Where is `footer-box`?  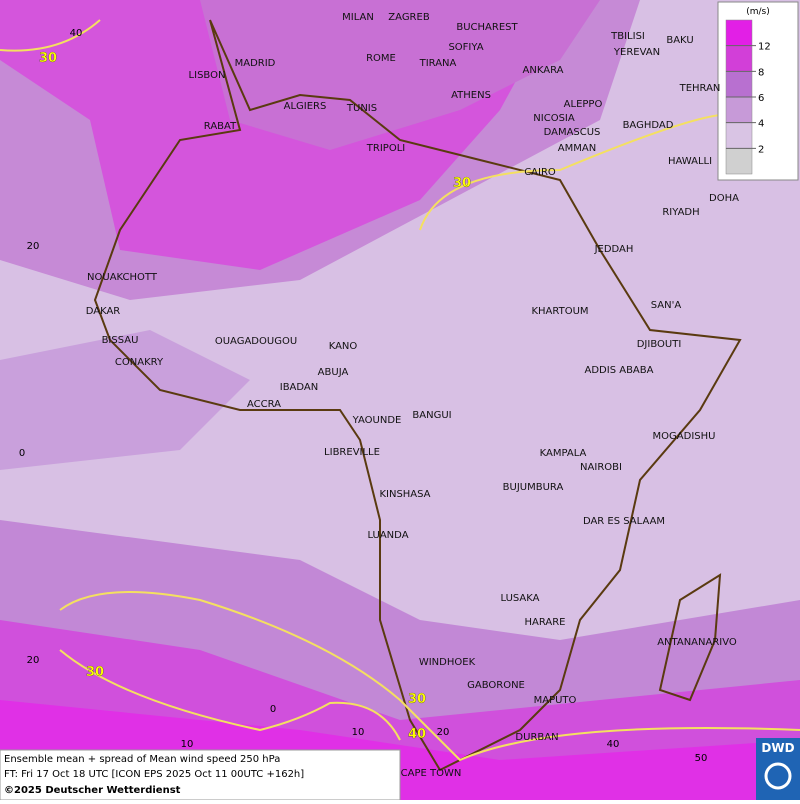 footer-box is located at coordinates (200, 775).